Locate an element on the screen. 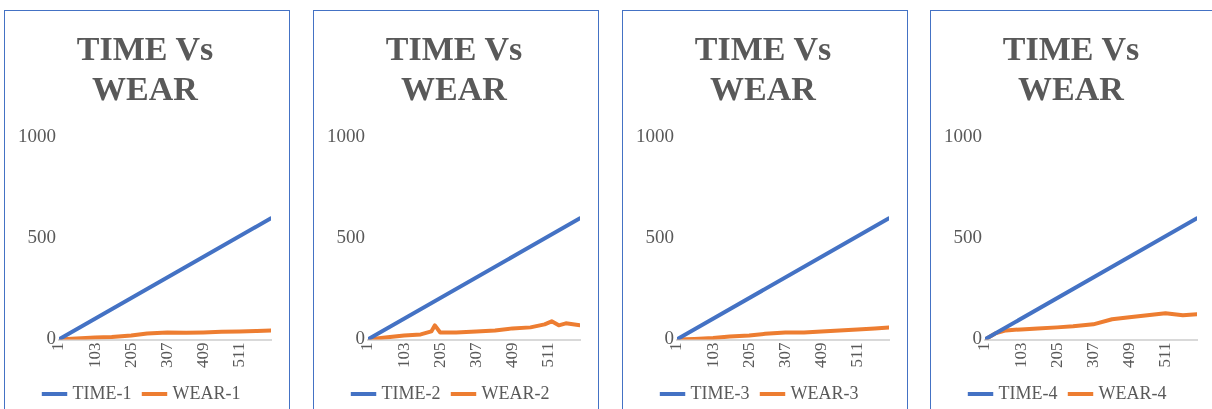  legend-label: TIME-1 is located at coordinates (102, 392).